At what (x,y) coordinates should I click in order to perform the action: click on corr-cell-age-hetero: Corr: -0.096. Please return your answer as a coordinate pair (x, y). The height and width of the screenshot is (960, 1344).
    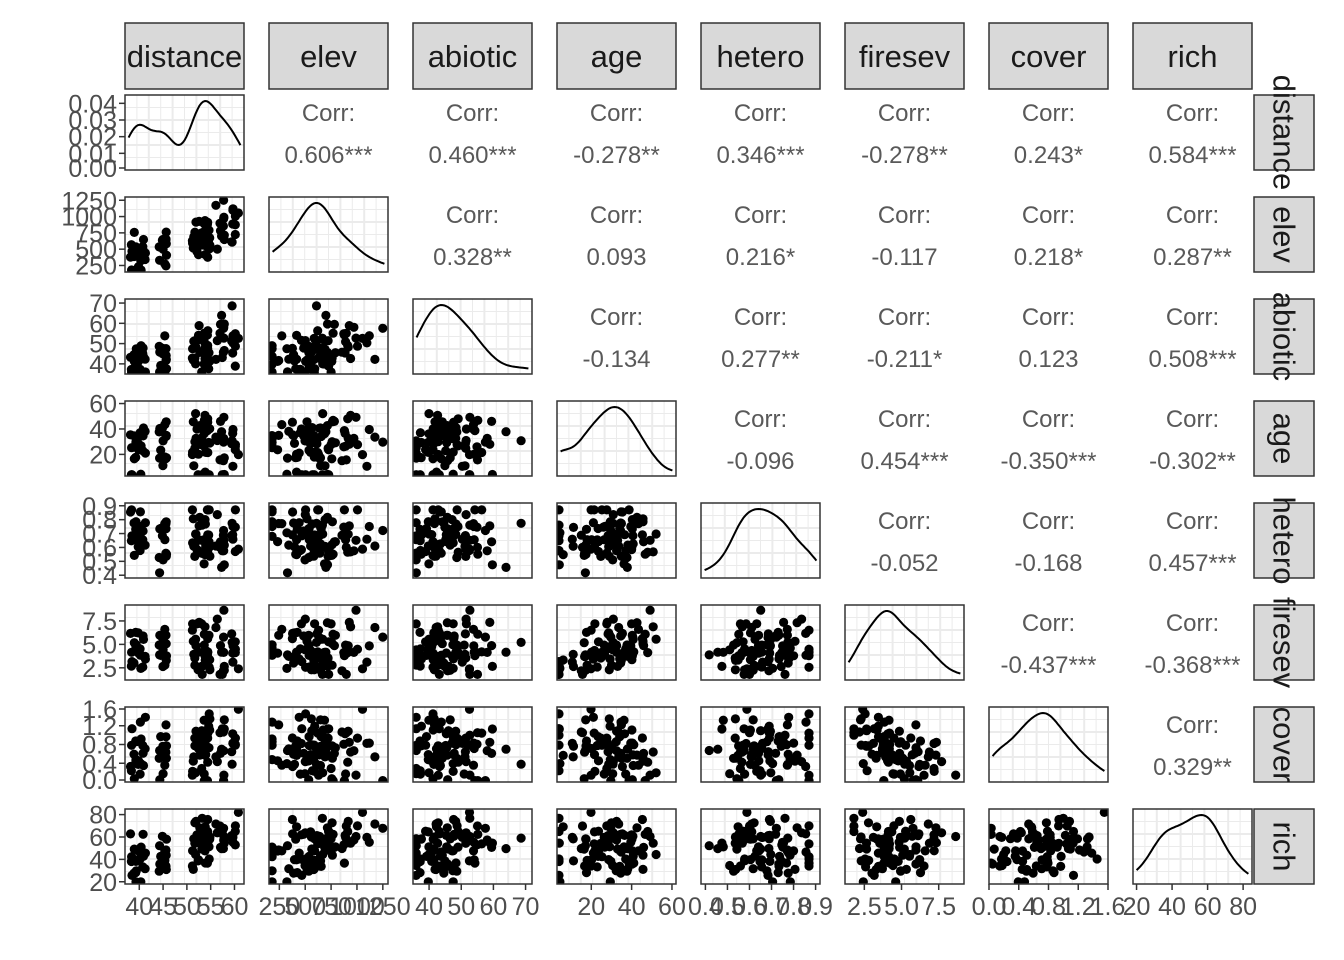
    Looking at the image, I should click on (760, 440).